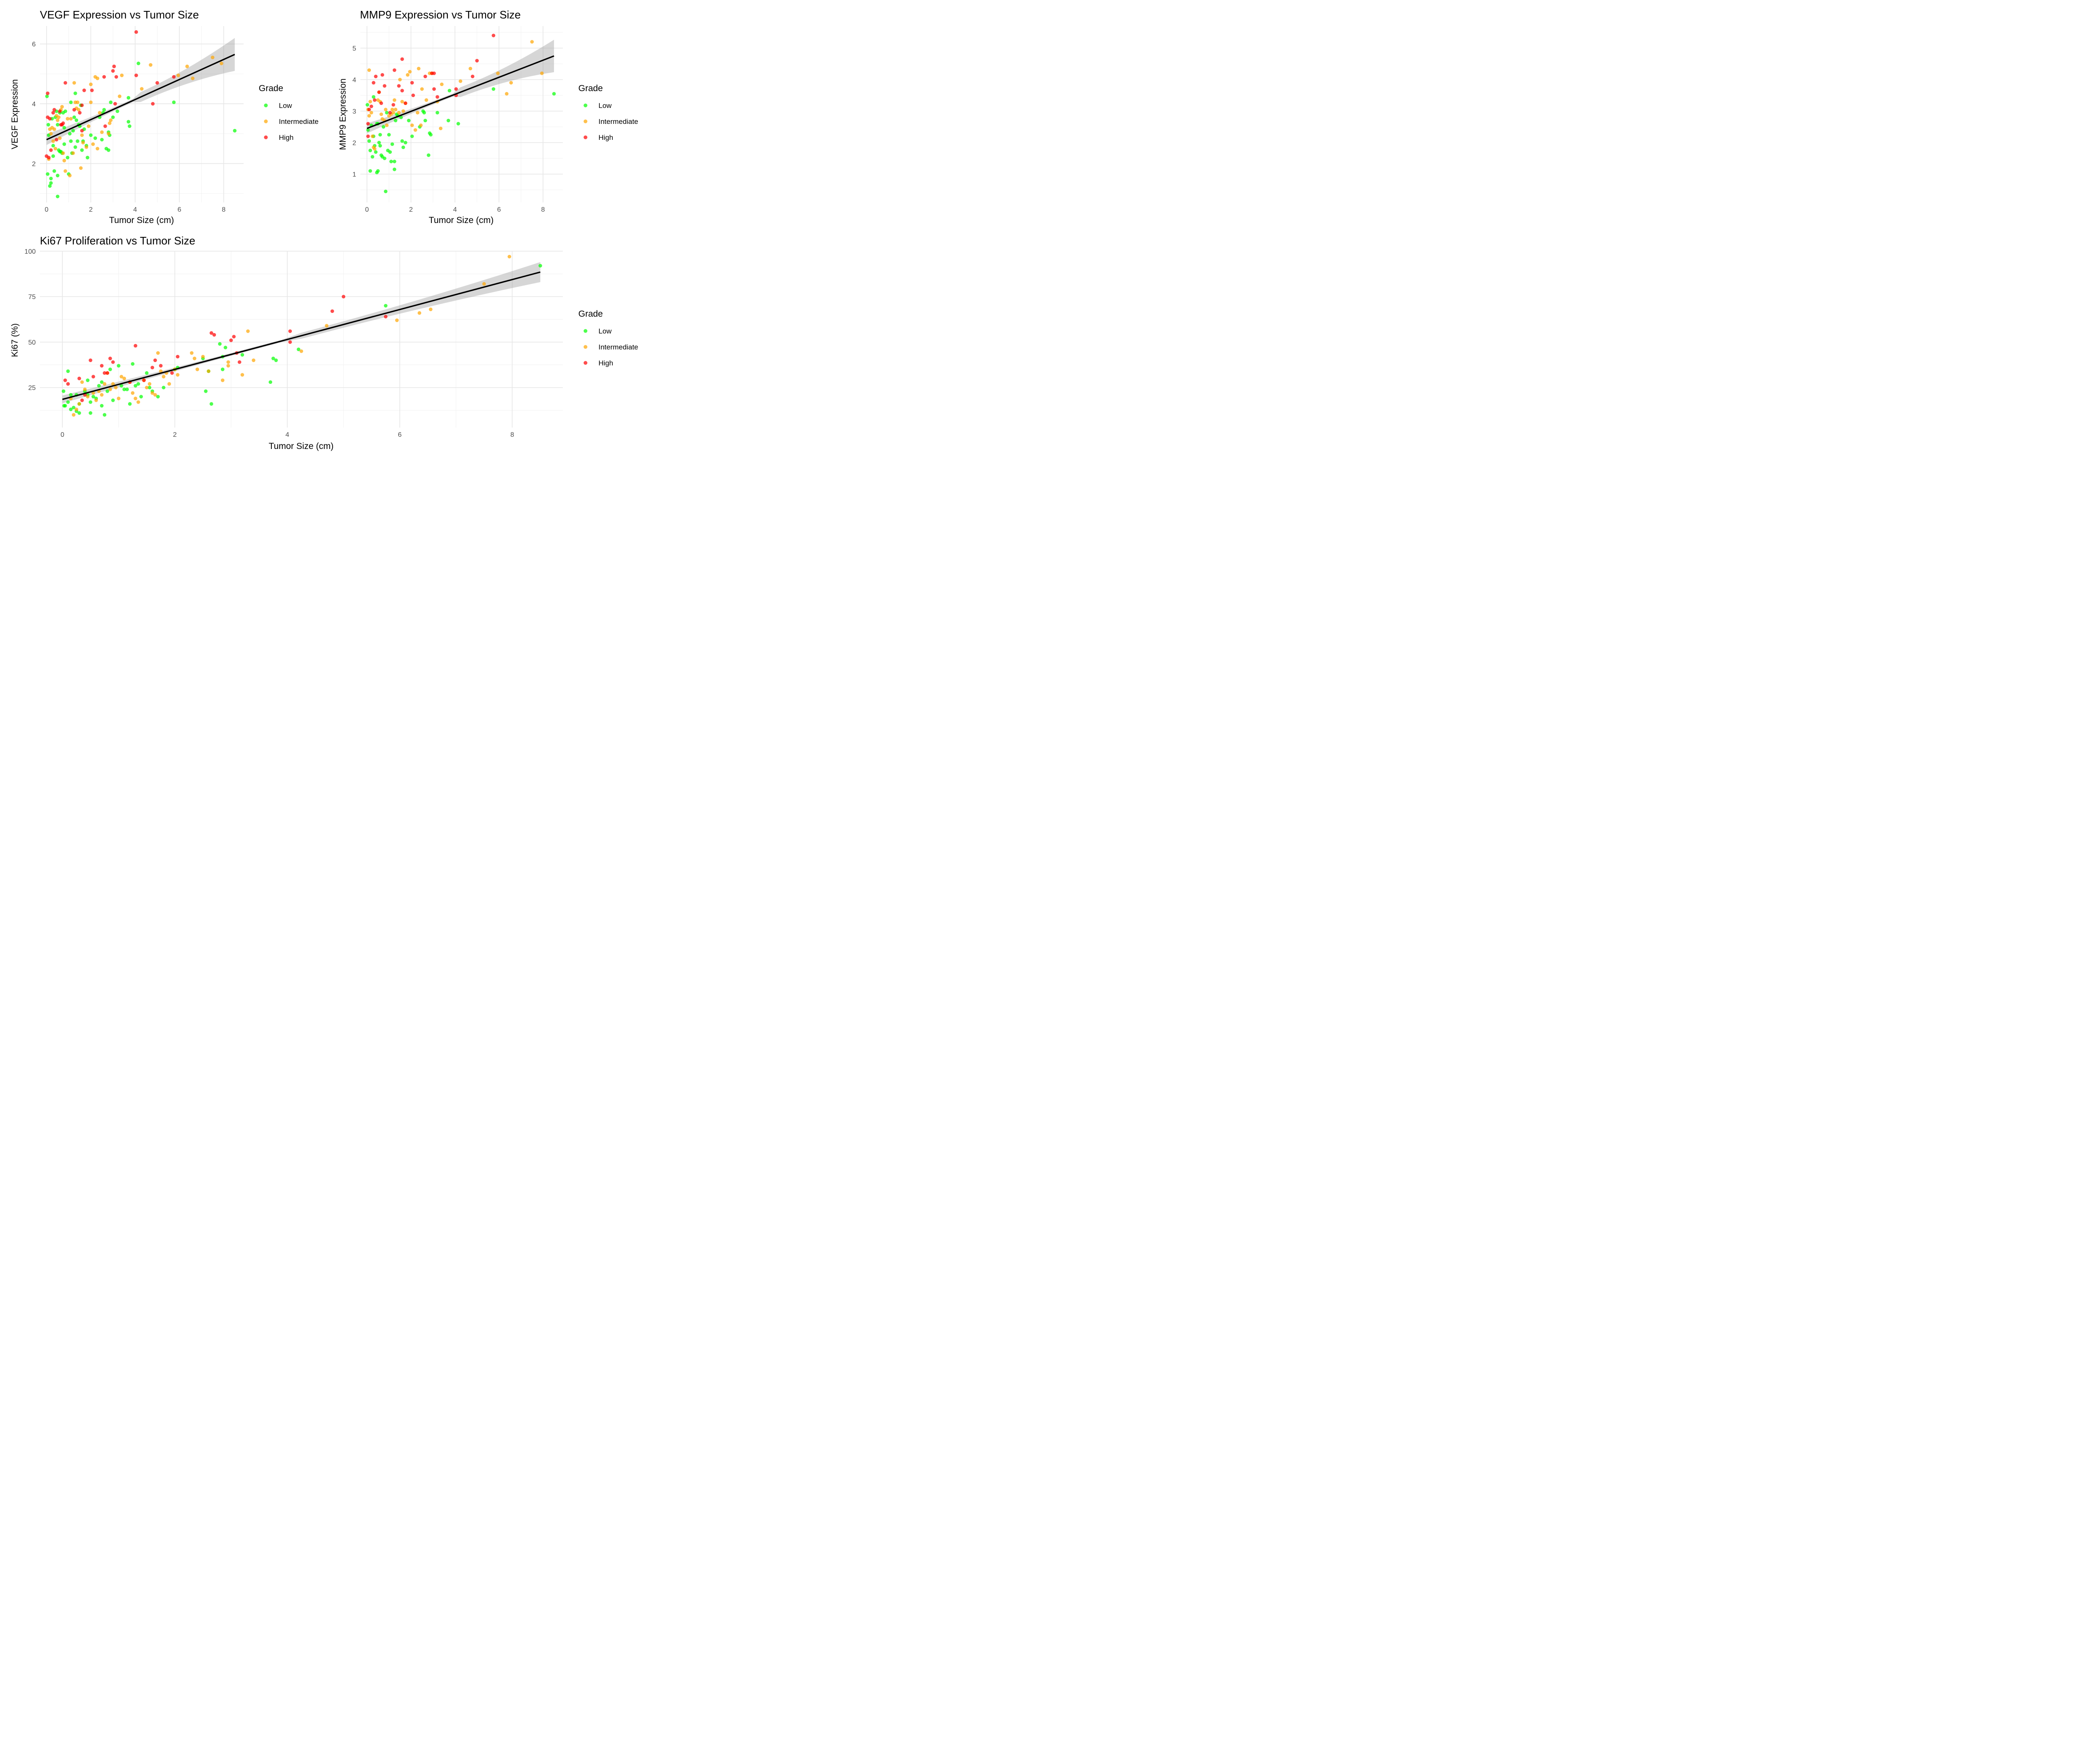 This screenshot has width=2100, height=1764. I want to click on legend-label-intermediate: Intermediate, so click(618, 122).